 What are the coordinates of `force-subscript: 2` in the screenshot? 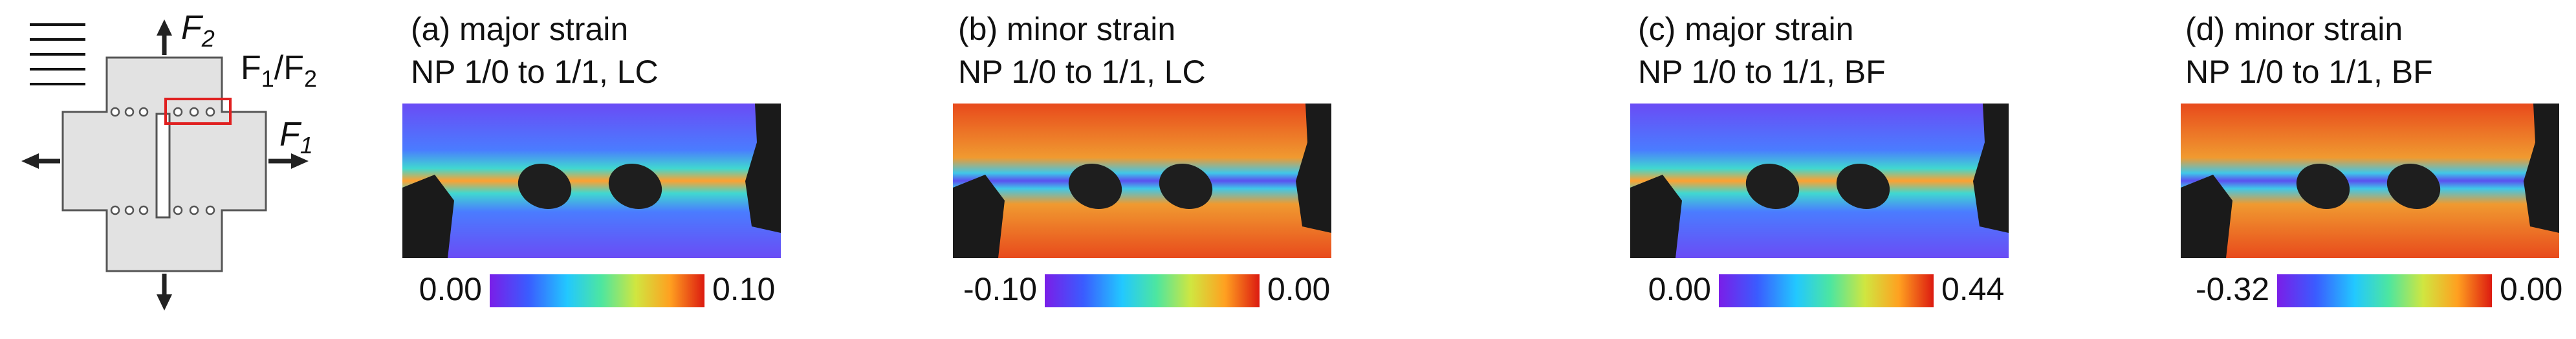 It's located at (208, 38).